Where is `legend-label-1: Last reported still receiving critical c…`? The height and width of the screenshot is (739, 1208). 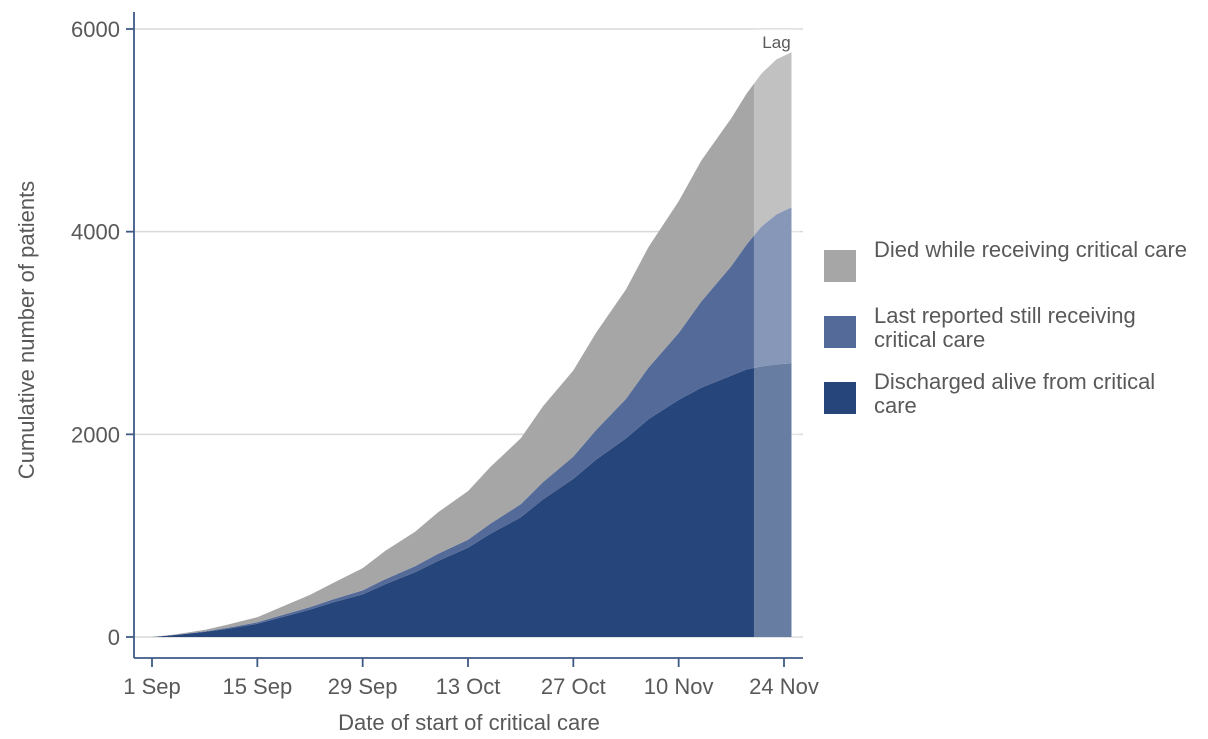
legend-label-1: Last reported still receiving critical c… is located at coordinates (1005, 327).